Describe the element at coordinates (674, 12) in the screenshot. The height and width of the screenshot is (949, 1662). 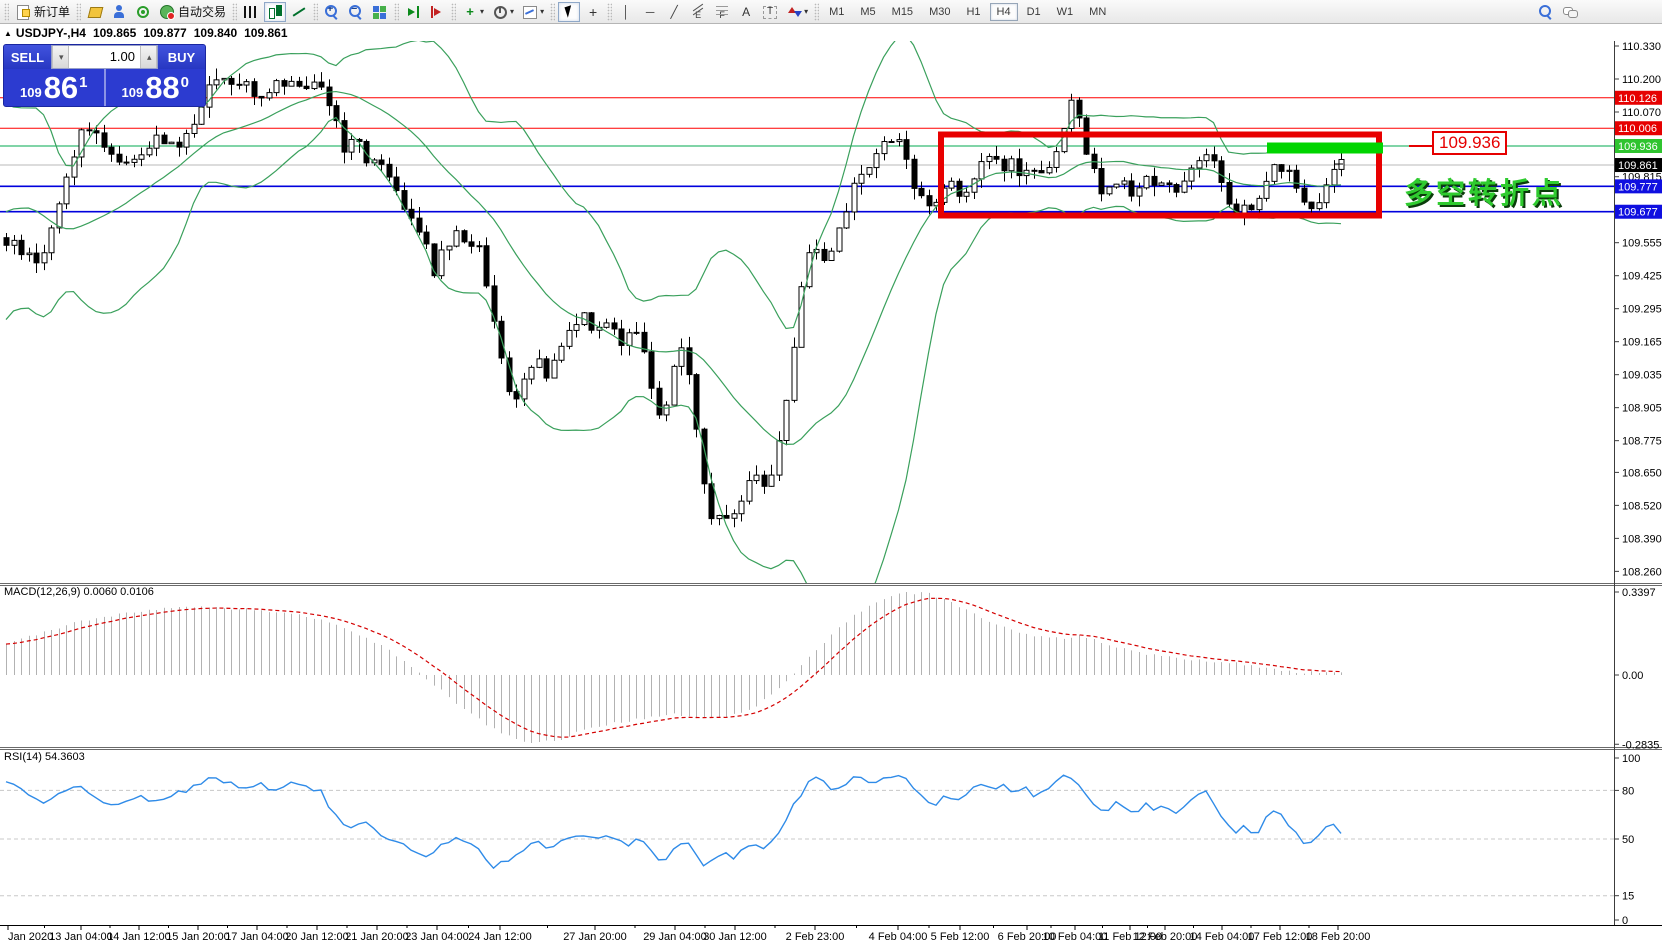
I see `trendline-button: ╱` at that location.